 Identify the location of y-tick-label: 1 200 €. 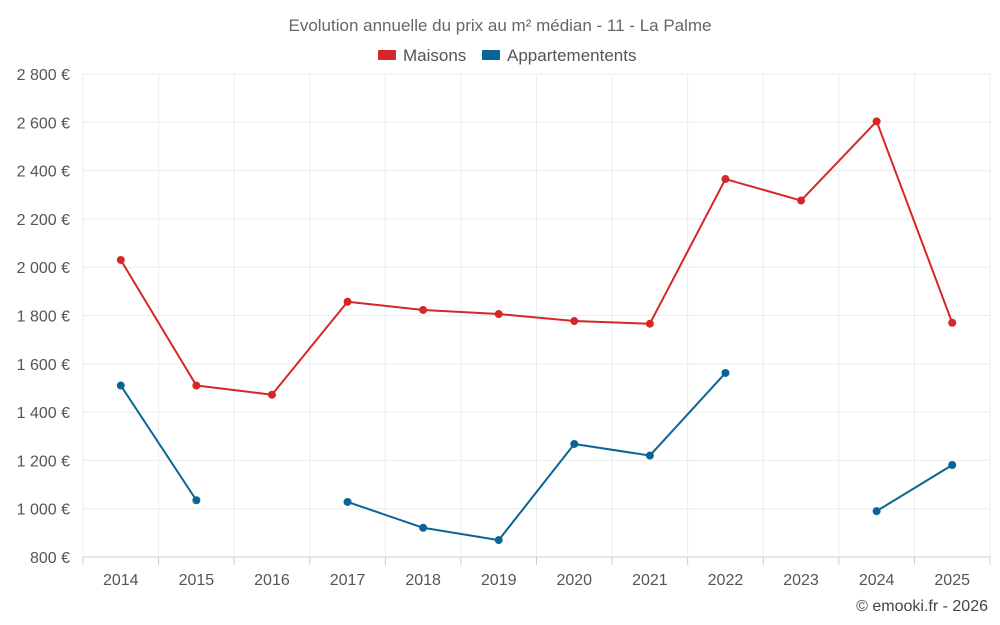
(43, 461).